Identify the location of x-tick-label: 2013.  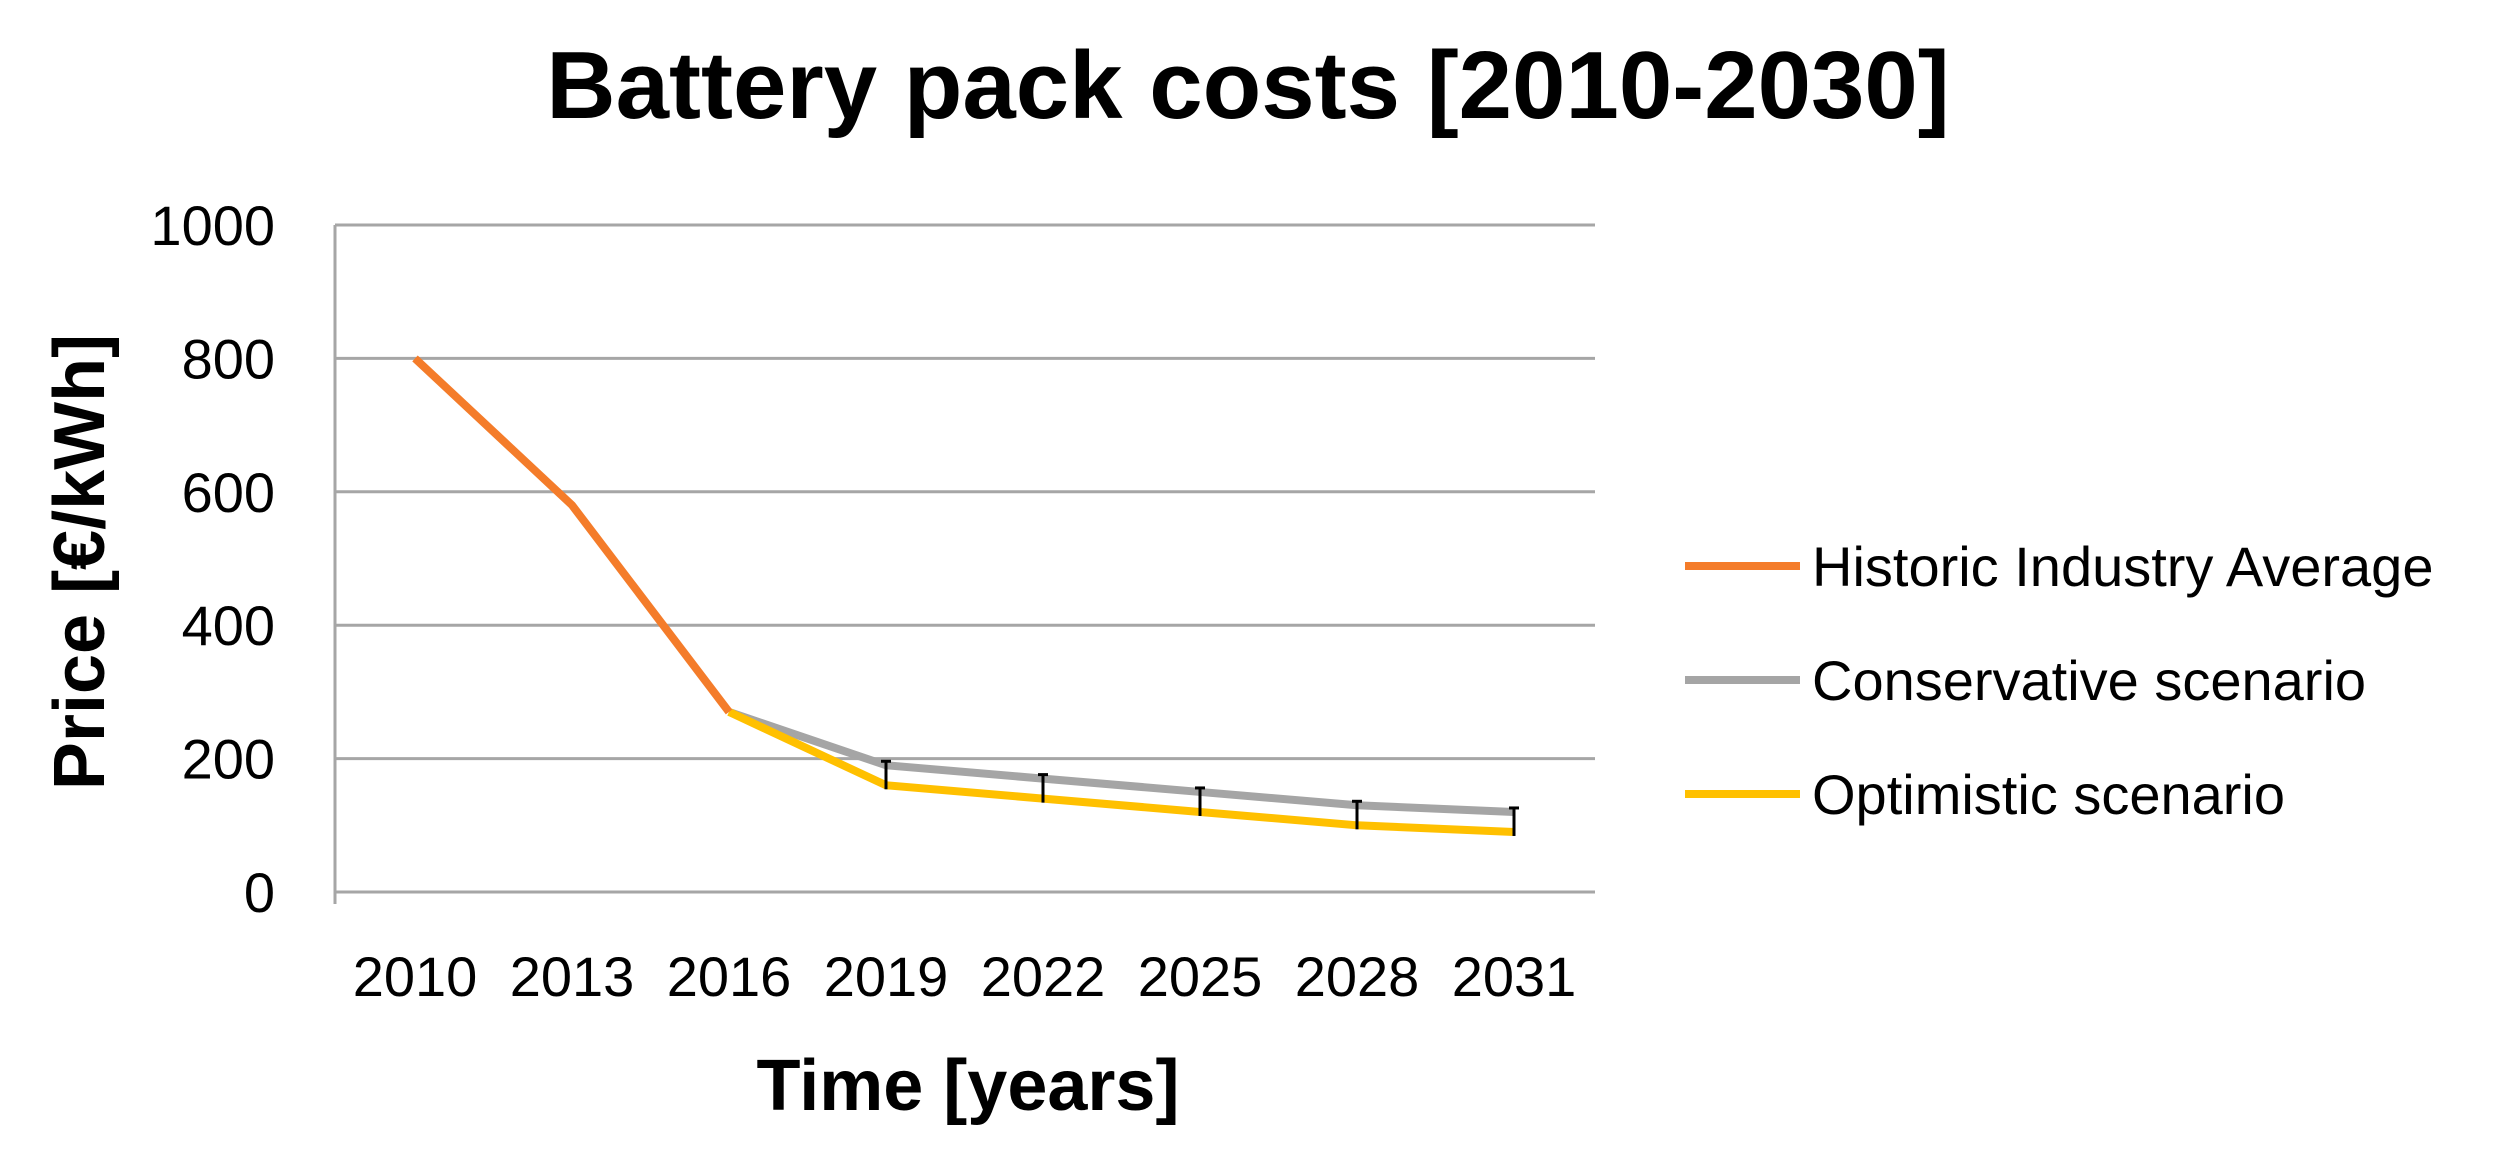
(572, 976).